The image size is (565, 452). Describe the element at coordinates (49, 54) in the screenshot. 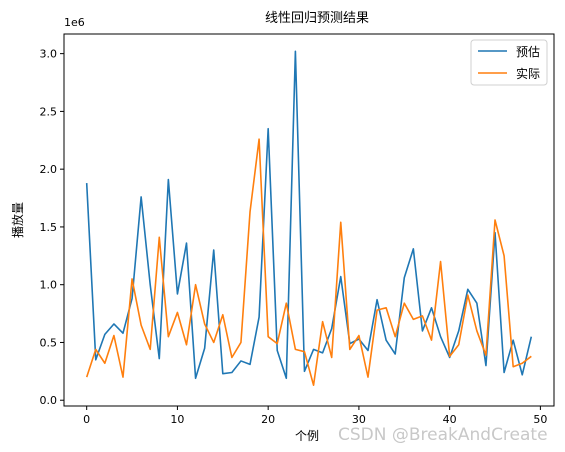

I see `y-tick-label: 3.0` at that location.